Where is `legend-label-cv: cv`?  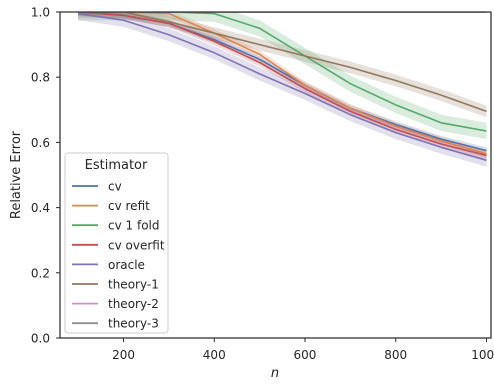
legend-label-cv: cv is located at coordinates (115, 187).